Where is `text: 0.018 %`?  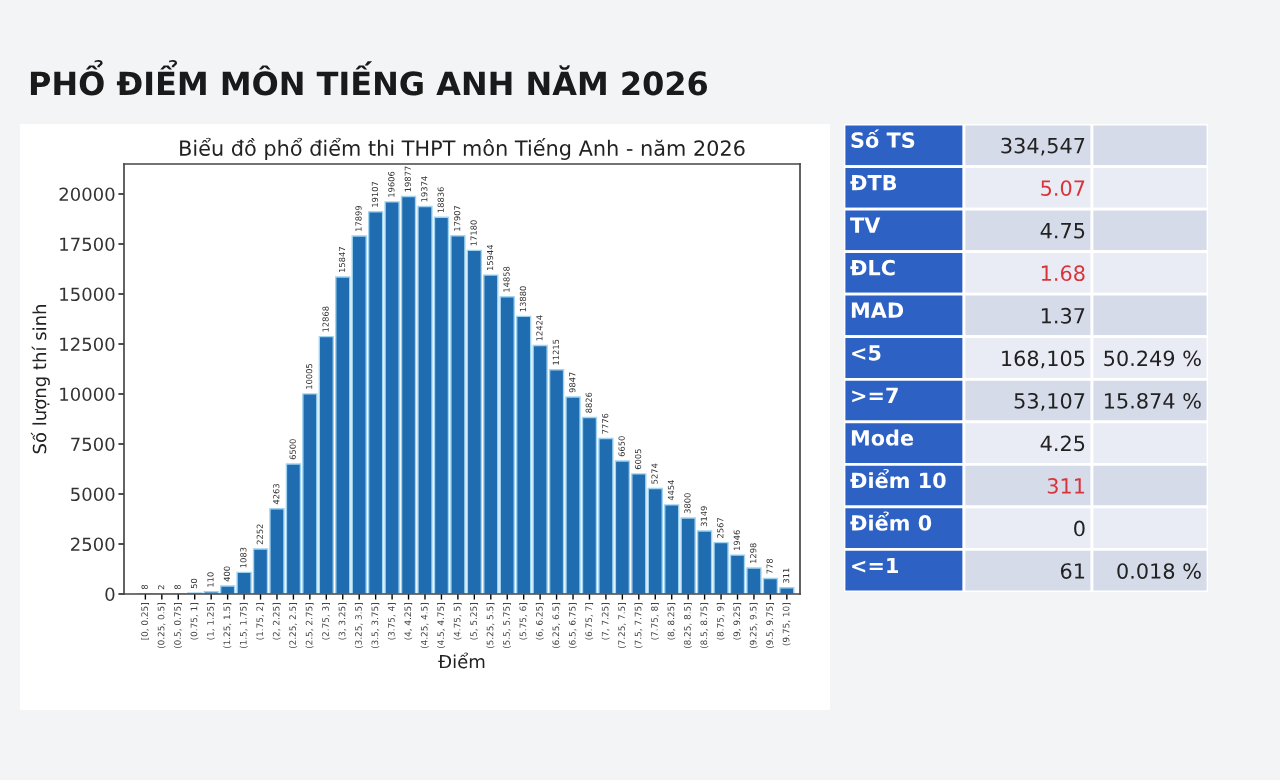
text: 0.018 % is located at coordinates (1159, 571).